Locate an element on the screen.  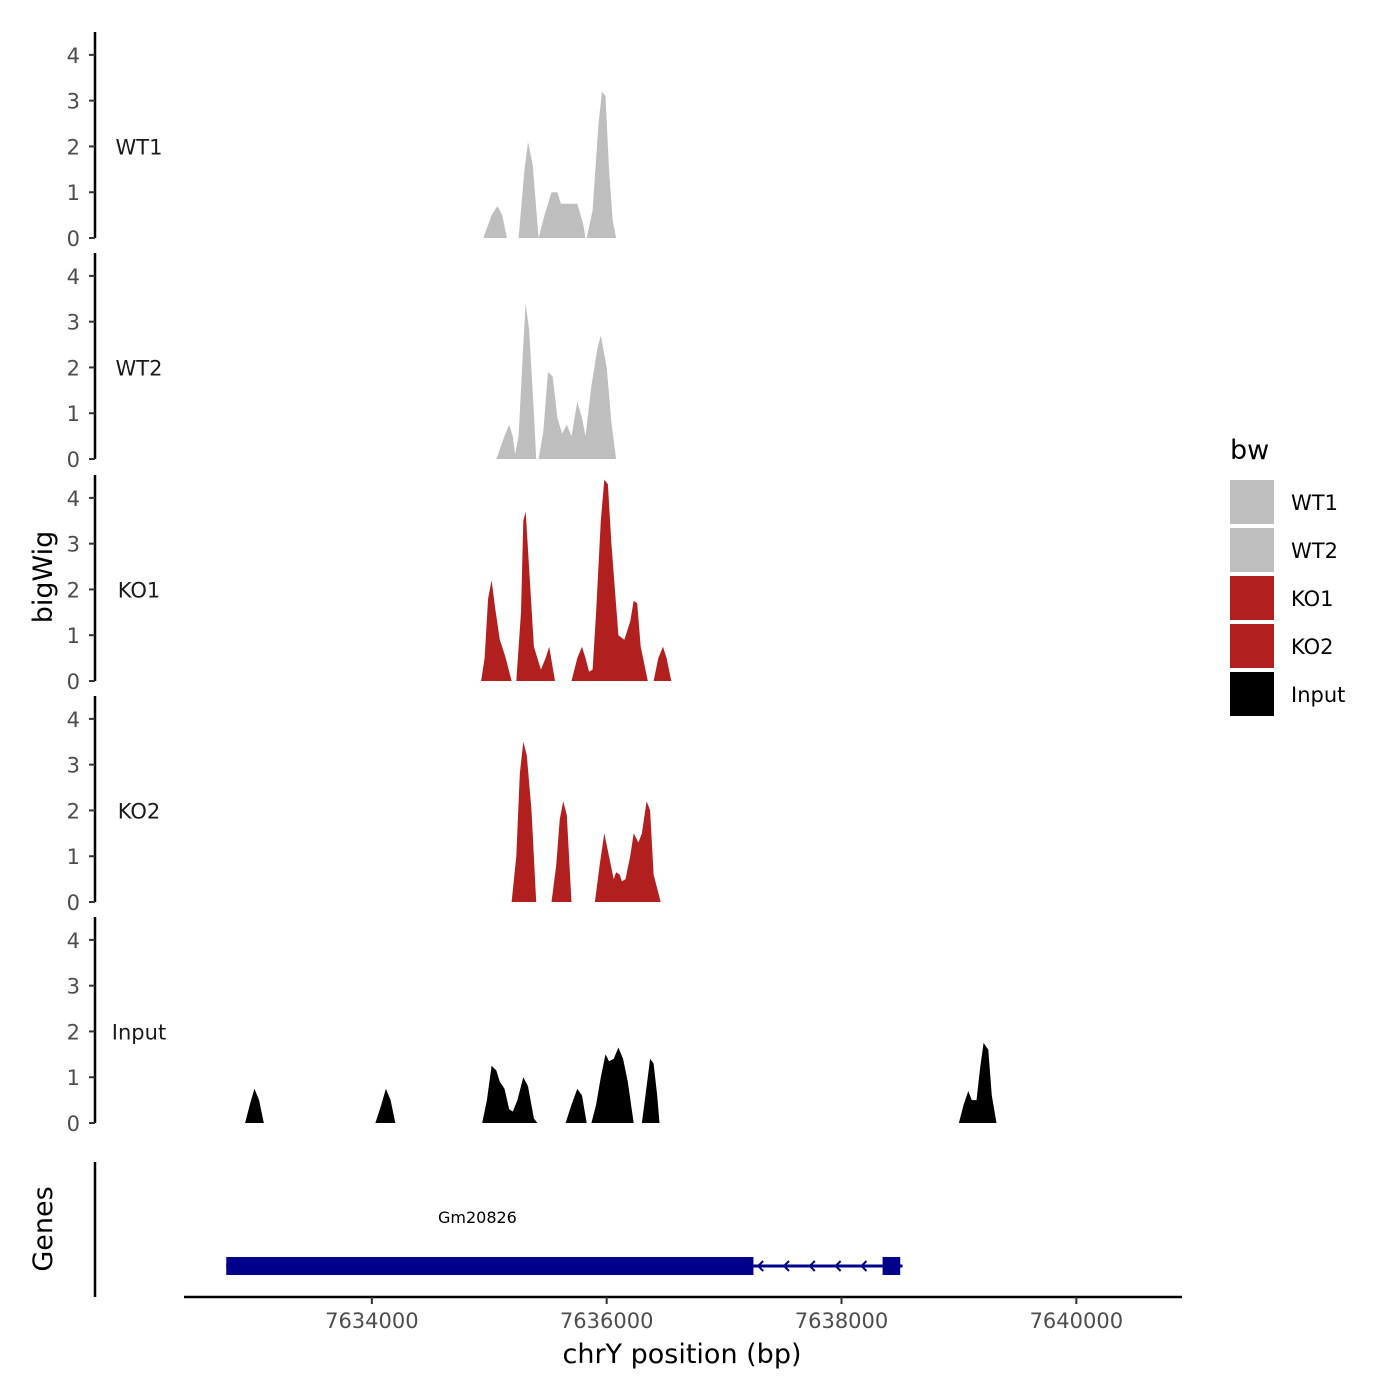
legend-title: bw is located at coordinates (1249, 450).